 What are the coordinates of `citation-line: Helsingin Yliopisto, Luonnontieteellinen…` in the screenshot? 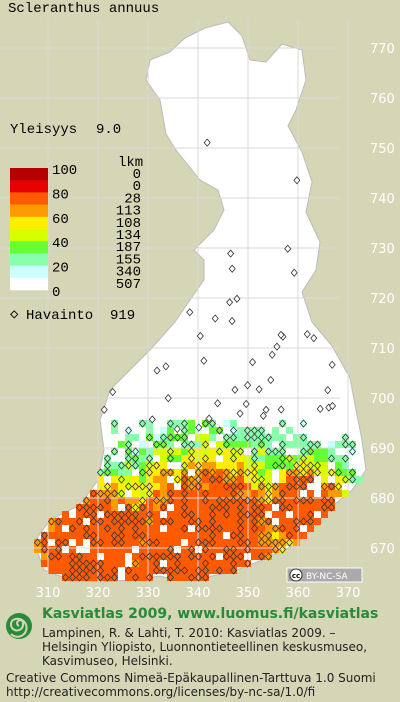 It's located at (204, 647).